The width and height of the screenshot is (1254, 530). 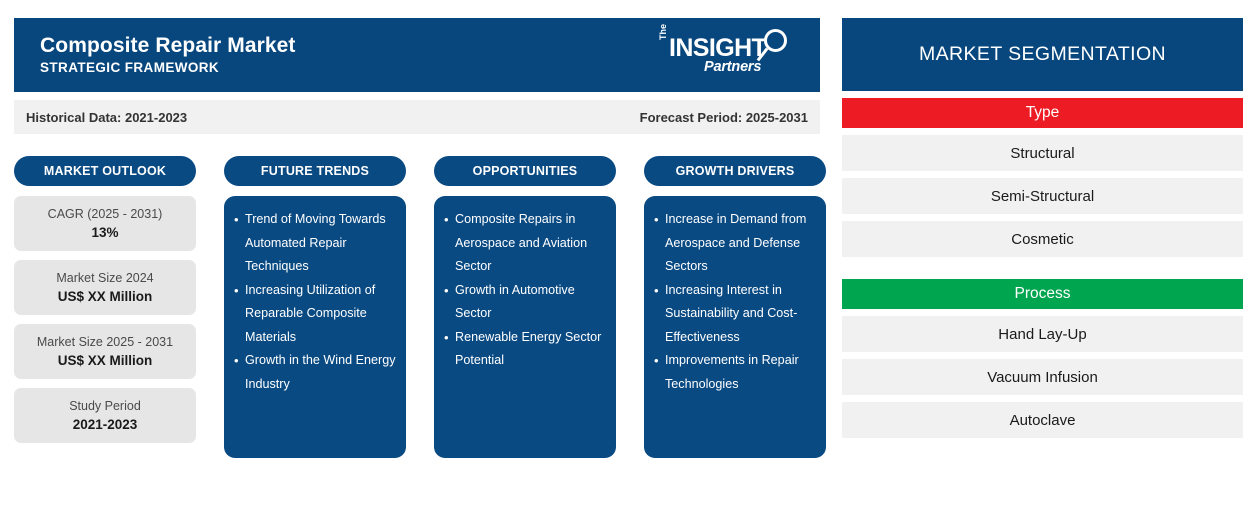 I want to click on logo-insight-text: INSIGHT, so click(x=718, y=48).